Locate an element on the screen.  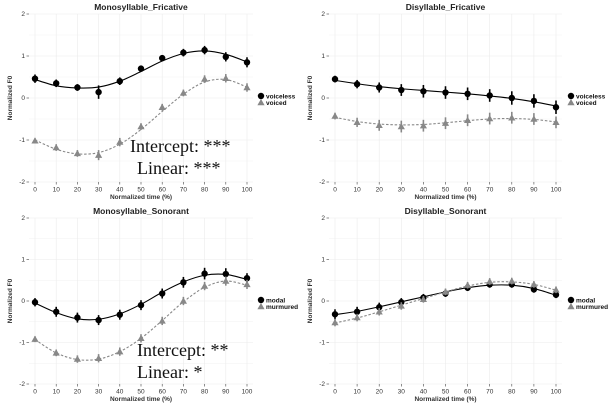
x-tick-label: 50 is located at coordinates (141, 392).